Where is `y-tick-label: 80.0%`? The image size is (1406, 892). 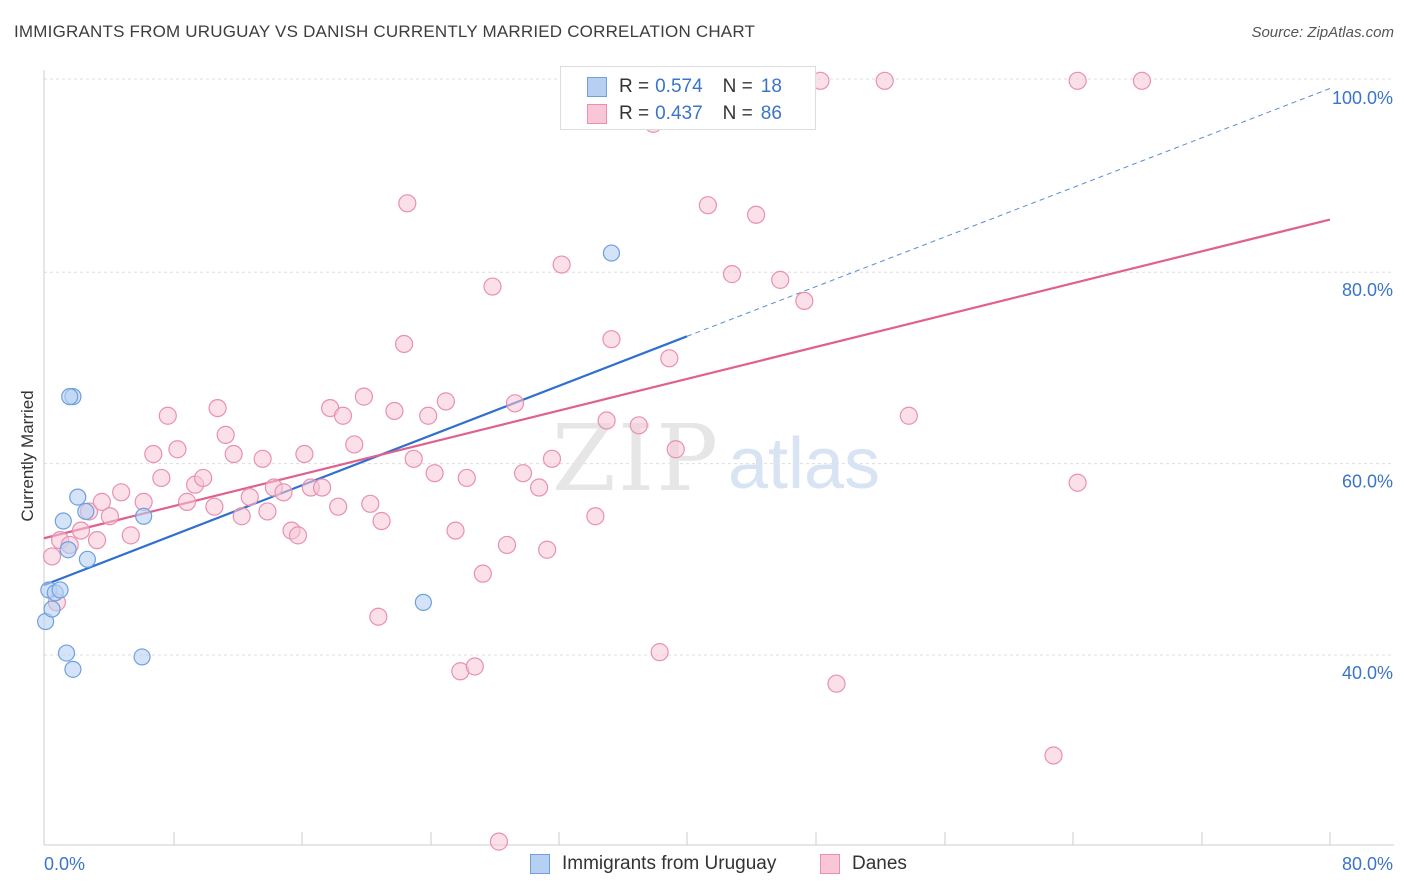
y-tick-label: 80.0% is located at coordinates (1367, 290).